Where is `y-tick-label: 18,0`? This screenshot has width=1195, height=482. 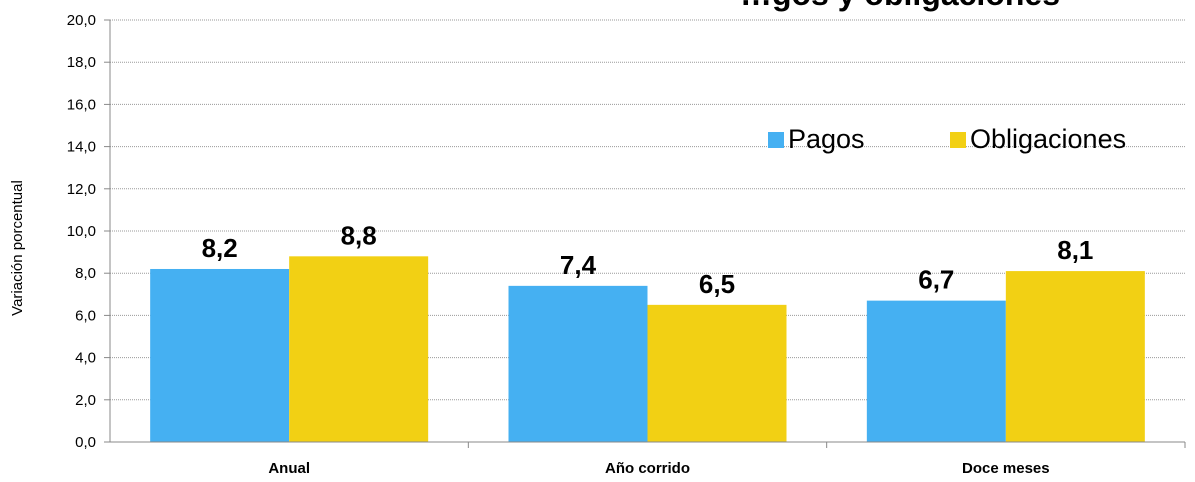
y-tick-label: 18,0 is located at coordinates (81, 62).